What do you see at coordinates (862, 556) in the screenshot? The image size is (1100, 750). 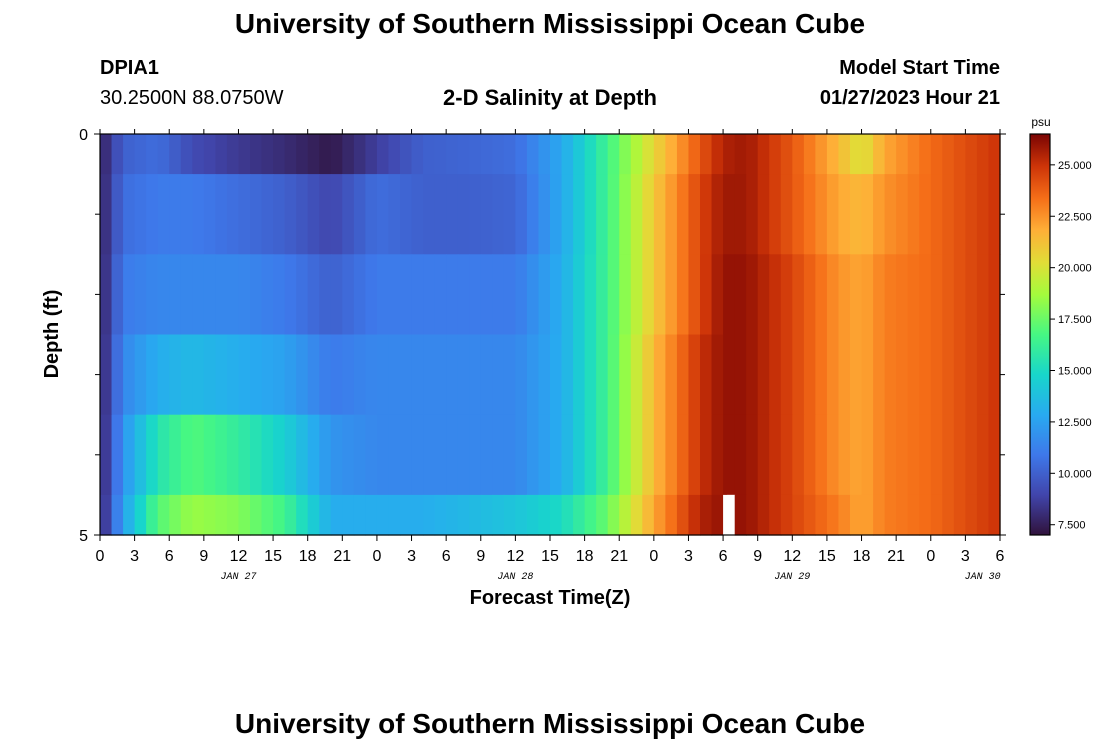 I see `x-tick-label: 18` at bounding box center [862, 556].